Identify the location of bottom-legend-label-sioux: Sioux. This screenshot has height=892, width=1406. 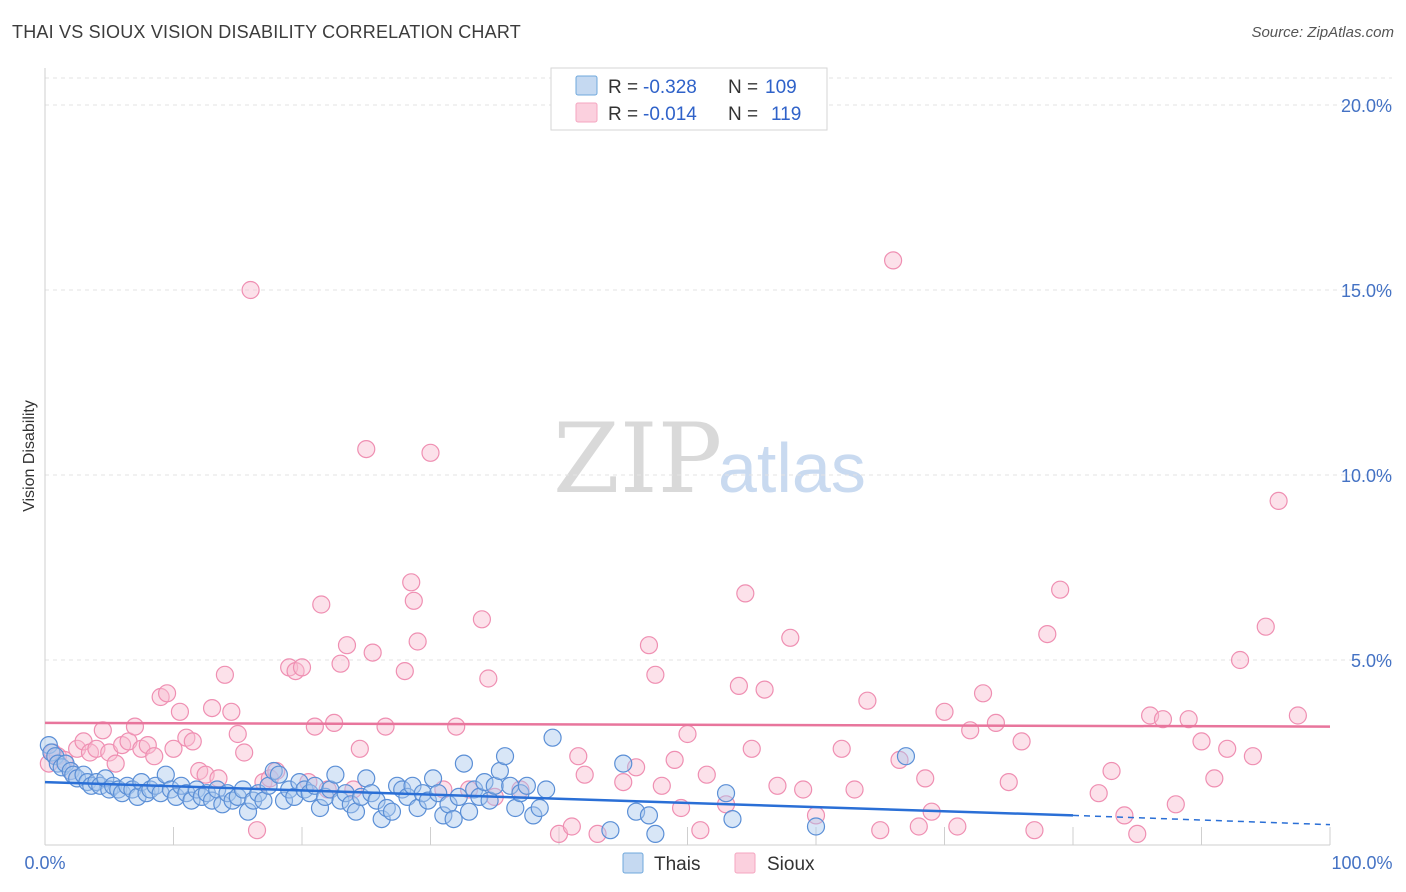
(791, 864).